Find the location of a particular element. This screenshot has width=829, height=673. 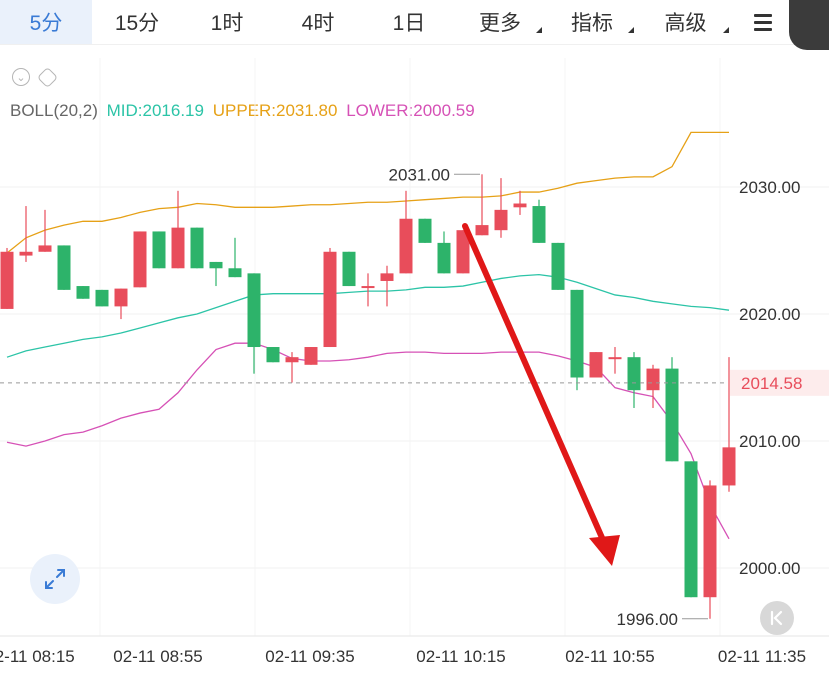

time-tick-label: 02-11 10:55 is located at coordinates (609, 656).